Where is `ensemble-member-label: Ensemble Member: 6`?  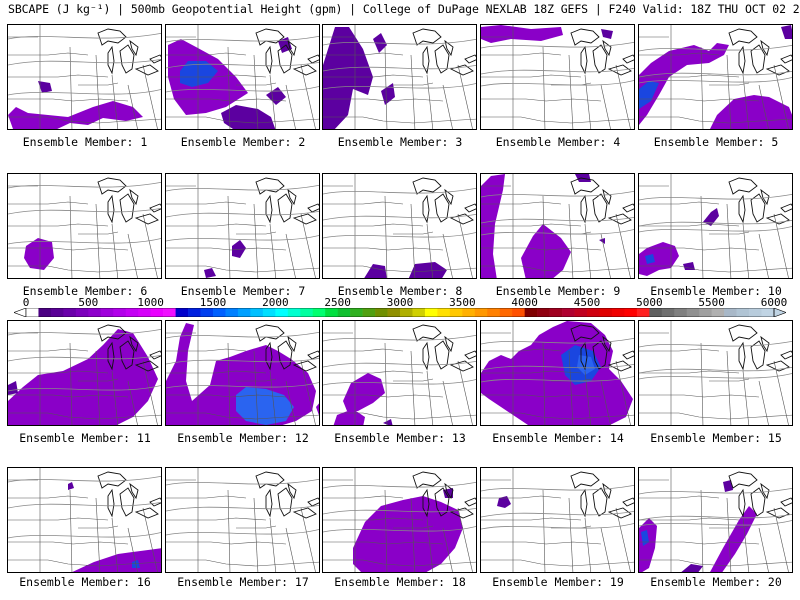 ensemble-member-label: Ensemble Member: 6 is located at coordinates (85, 291).